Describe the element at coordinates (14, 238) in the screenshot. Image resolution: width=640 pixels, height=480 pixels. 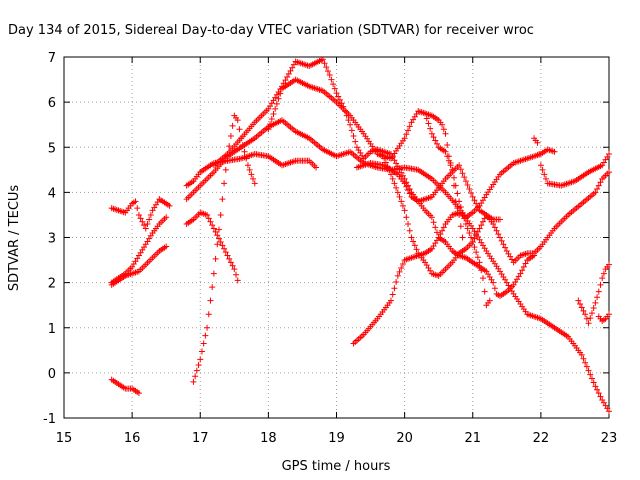
I see `y-axis-label: SDTVAR / TECUs` at that location.